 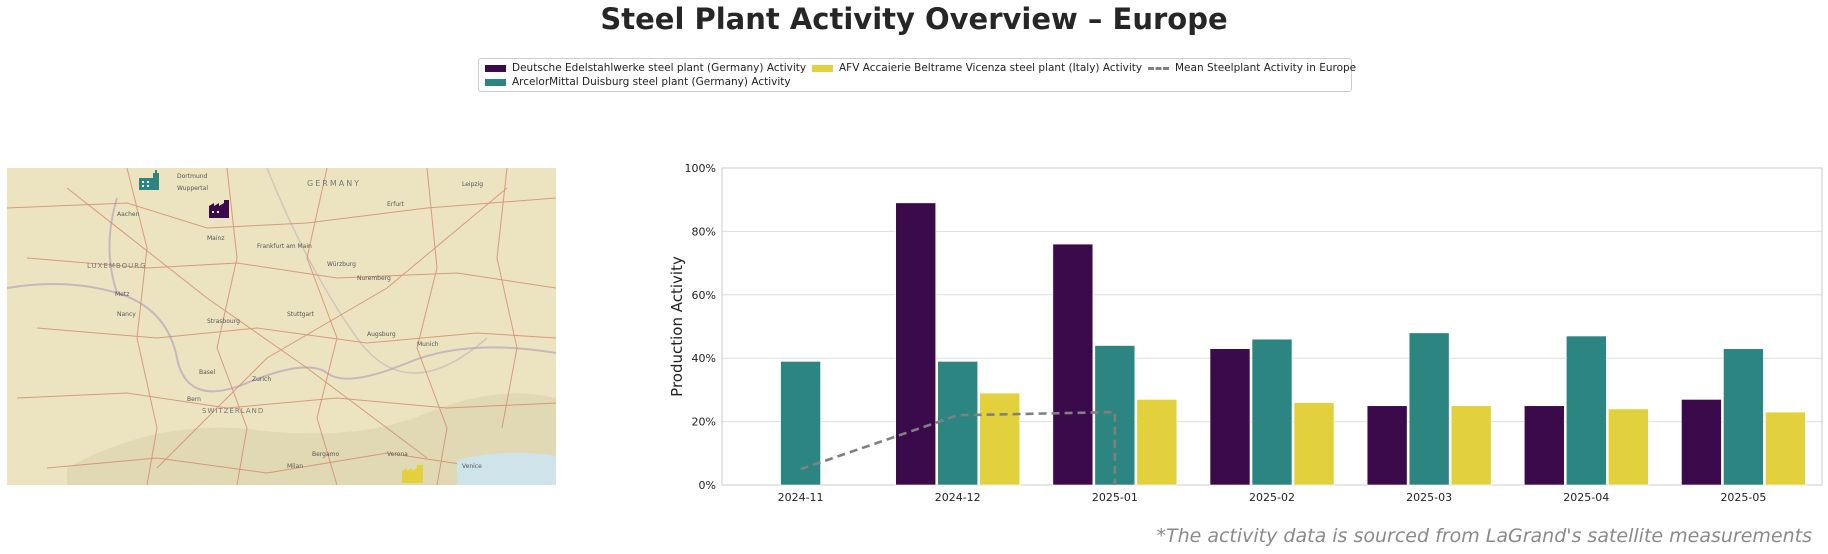 I want to click on legend-item-mean-activity: Mean Steelplant Activity in Europe, so click(x=1252, y=68).